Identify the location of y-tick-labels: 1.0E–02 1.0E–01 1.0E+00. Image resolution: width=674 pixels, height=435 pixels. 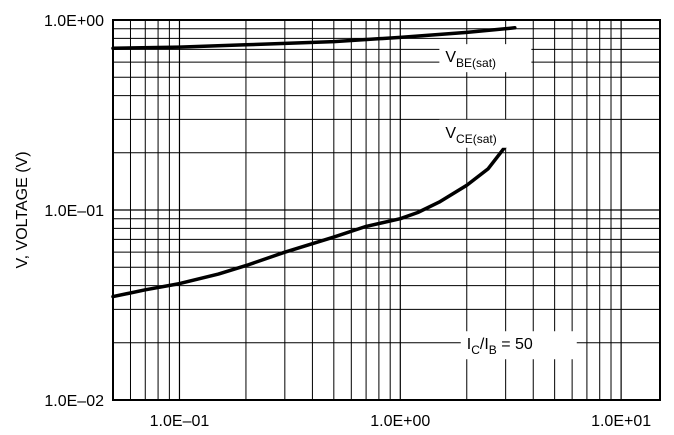
(74, 211).